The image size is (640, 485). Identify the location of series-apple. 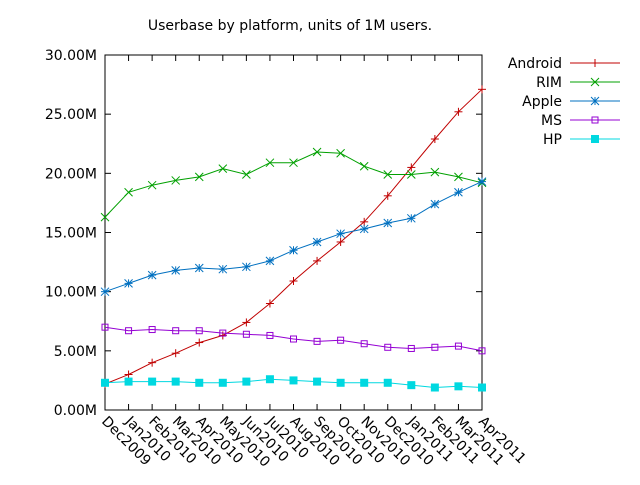
(293, 237).